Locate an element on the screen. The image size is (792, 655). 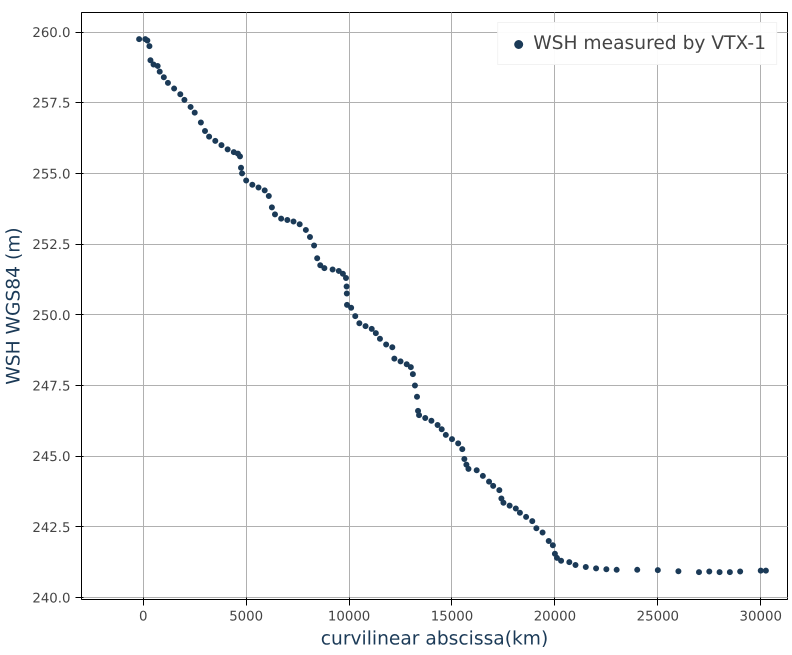
legend-label: WSH measured by VTX-1 is located at coordinates (649, 43).